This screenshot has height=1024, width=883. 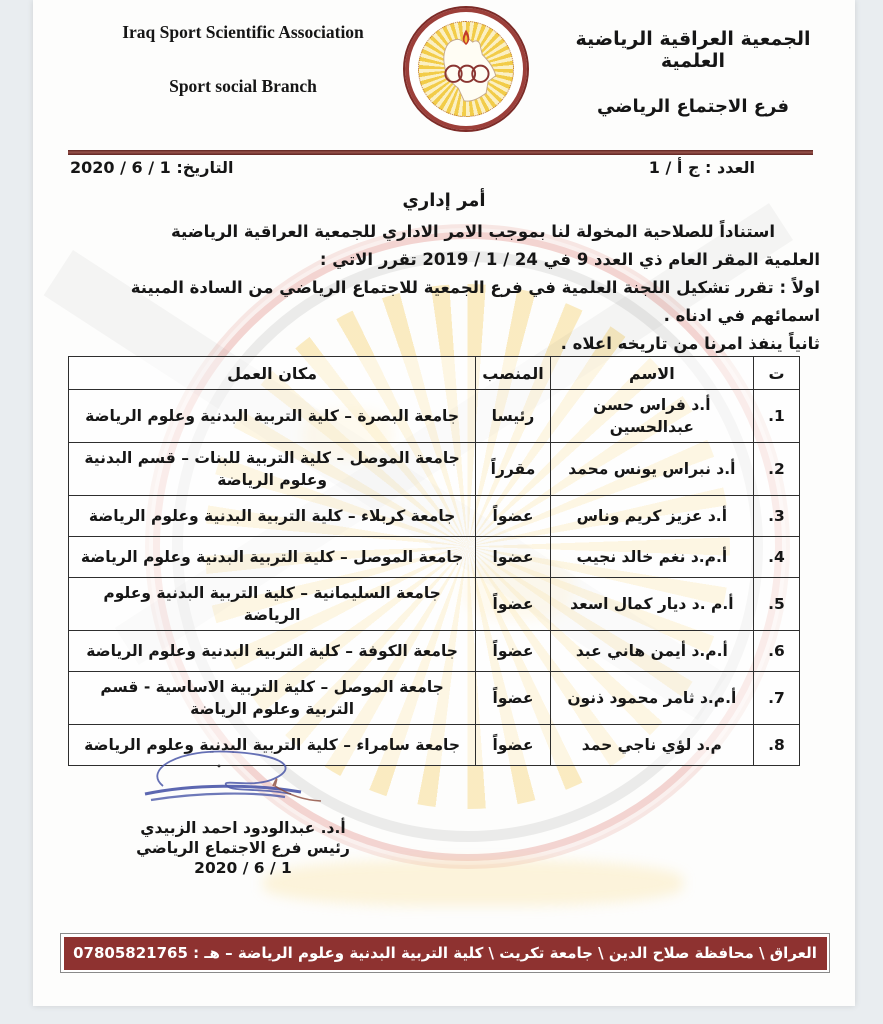 I want to click on cell-member-position: عضوا, so click(x=513, y=557).